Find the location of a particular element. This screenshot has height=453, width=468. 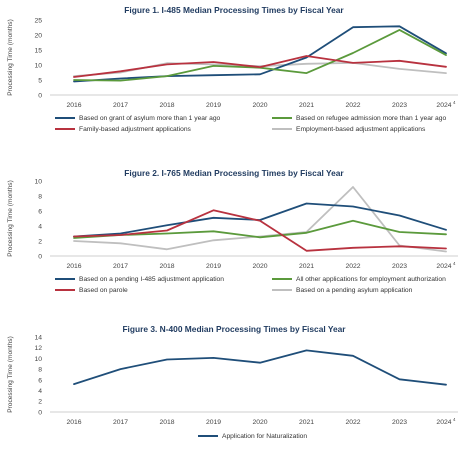

figure-3-legend-item-1: Application for Naturalization is located at coordinates (252, 436).